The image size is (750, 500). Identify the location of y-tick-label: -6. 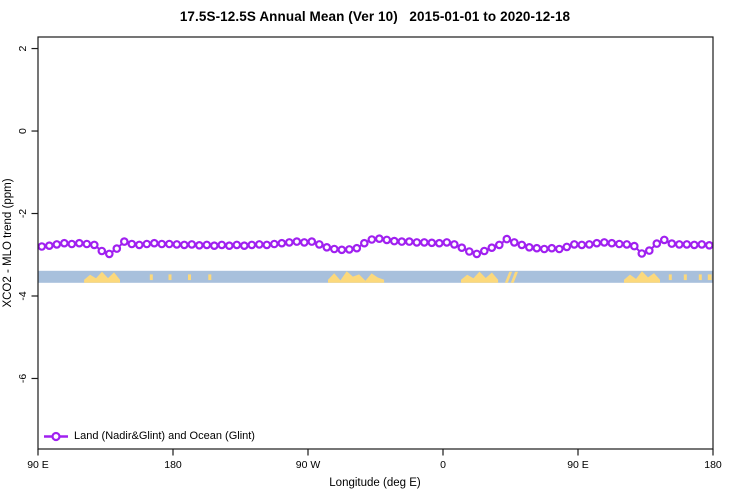
(23, 378).